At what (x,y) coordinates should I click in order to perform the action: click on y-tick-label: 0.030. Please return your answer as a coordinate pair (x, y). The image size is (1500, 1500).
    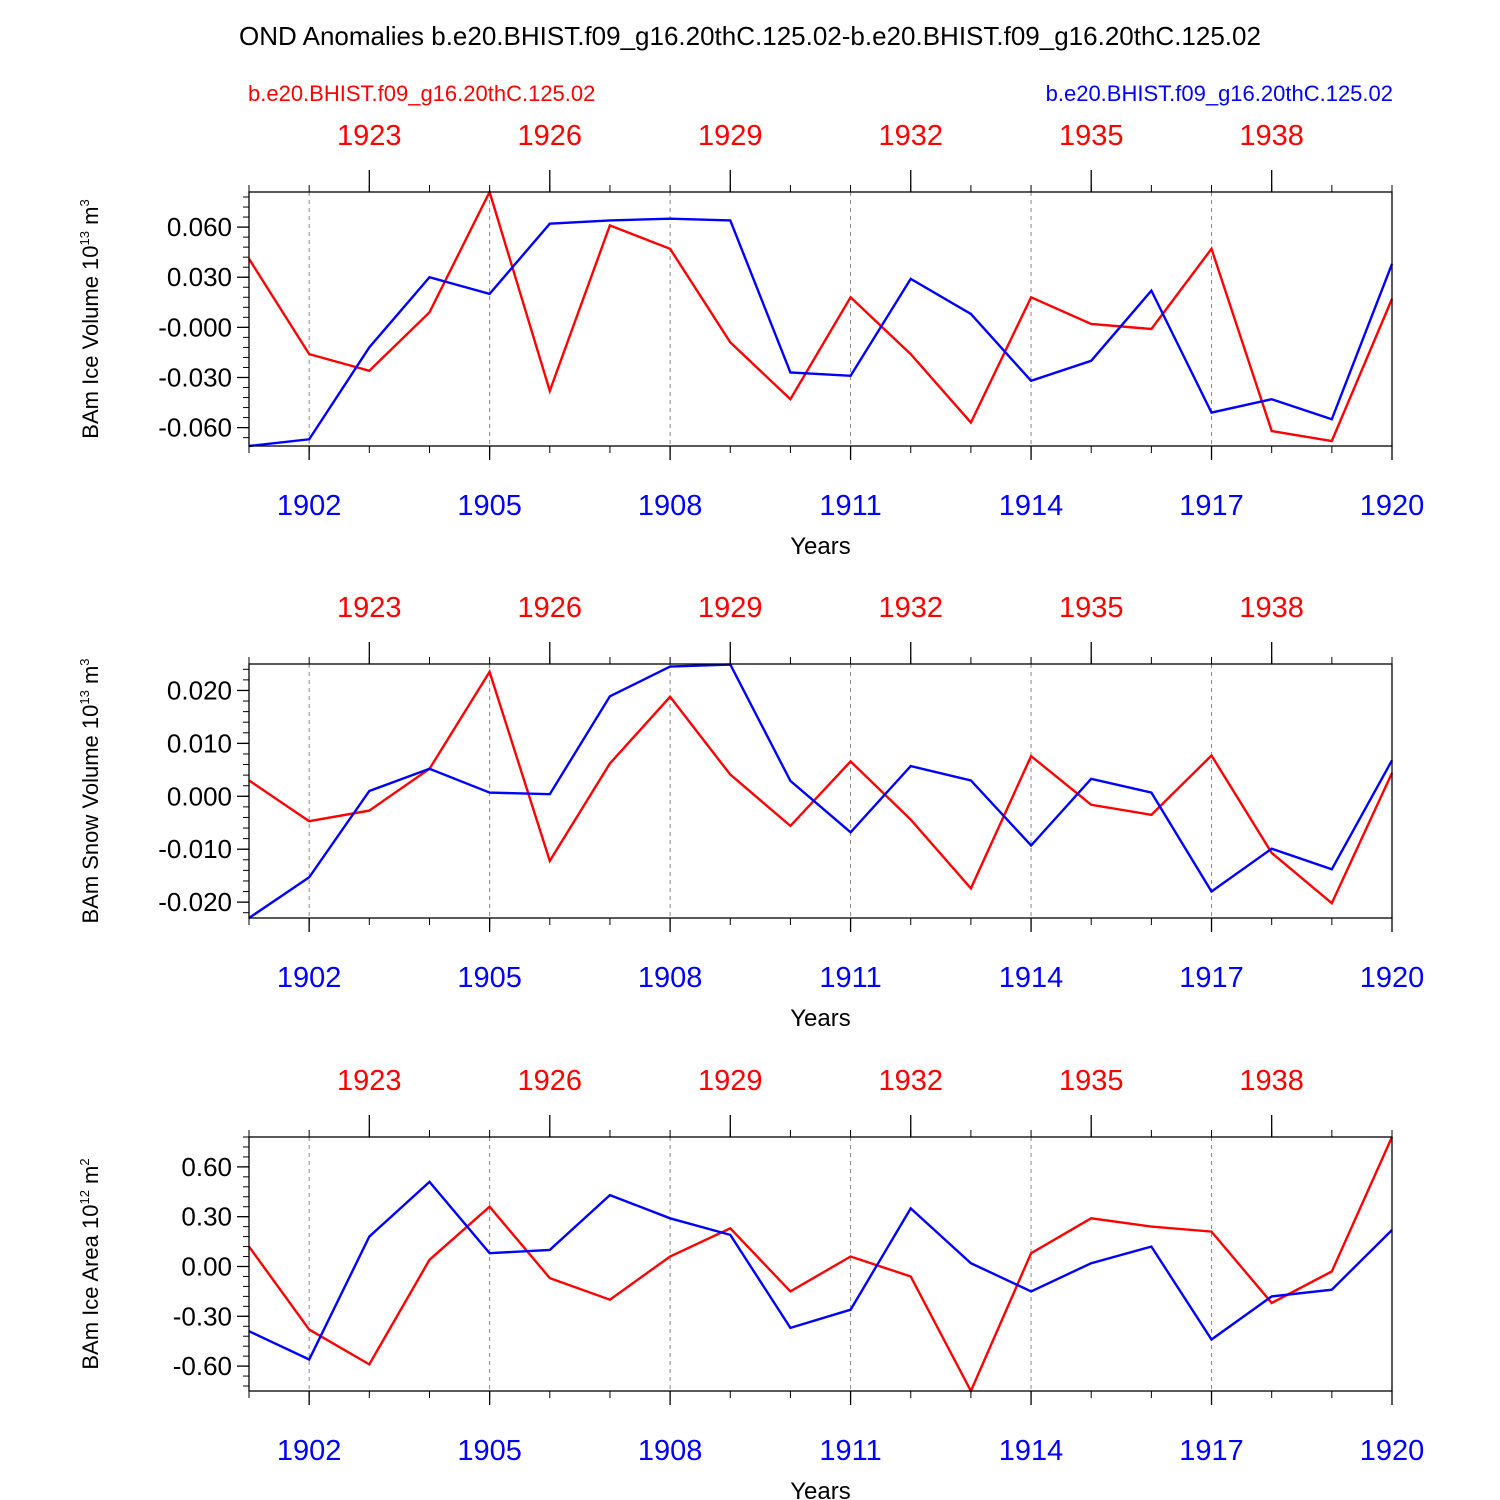
    Looking at the image, I should click on (199, 277).